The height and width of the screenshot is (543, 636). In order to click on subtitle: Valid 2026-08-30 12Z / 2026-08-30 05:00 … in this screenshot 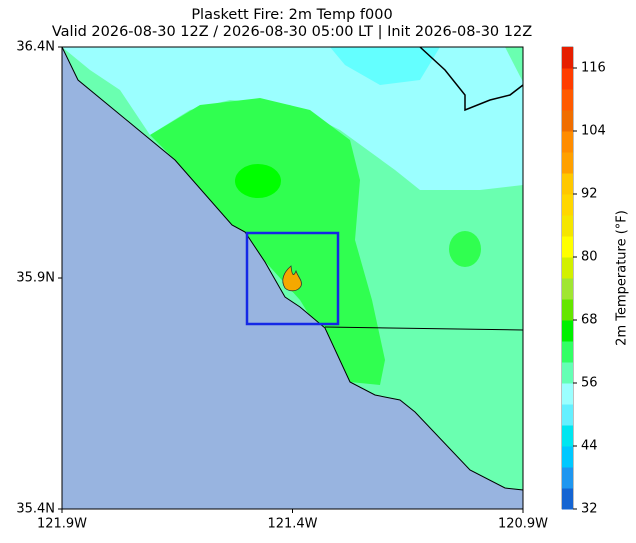, I will do `click(292, 32)`.